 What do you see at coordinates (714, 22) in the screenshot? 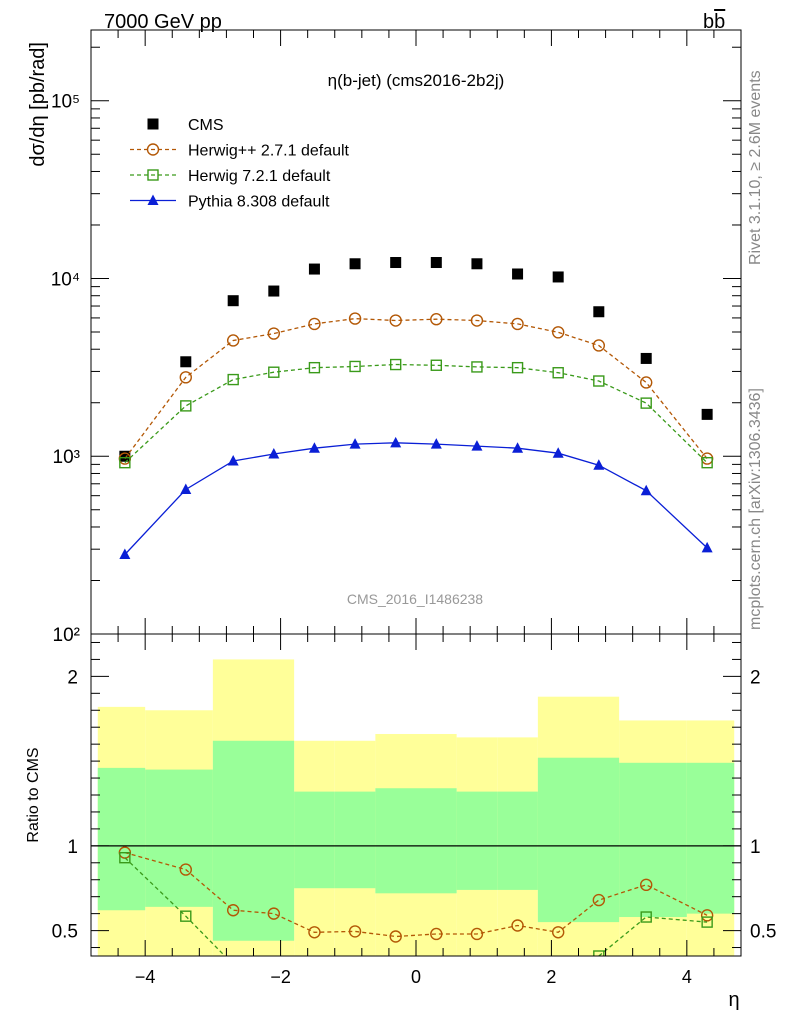
I see `header-final-state: bb` at bounding box center [714, 22].